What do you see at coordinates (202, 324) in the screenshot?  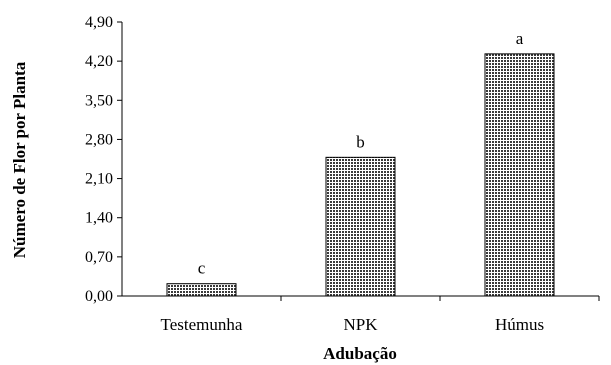 I see `x-tick-label: Testemunha` at bounding box center [202, 324].